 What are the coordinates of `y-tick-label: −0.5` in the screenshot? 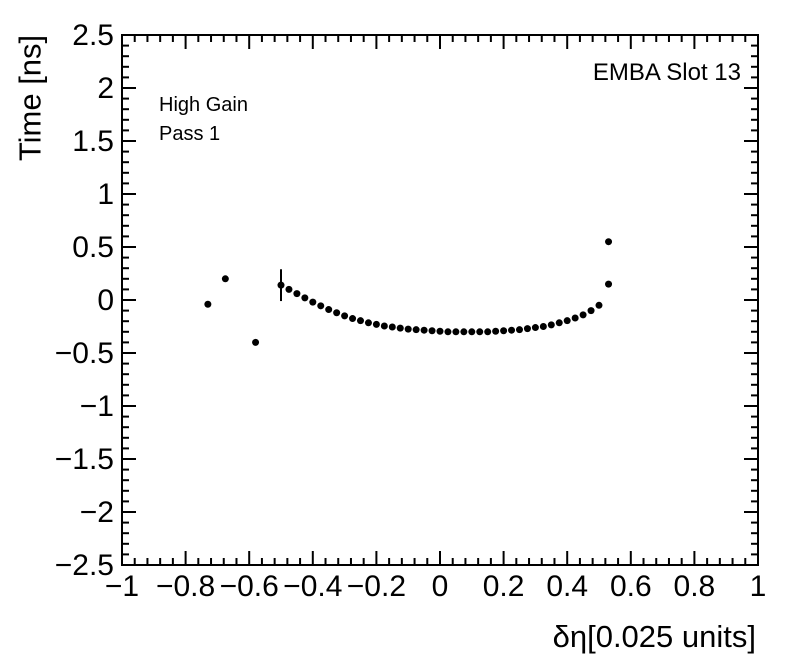 It's located at (84, 353).